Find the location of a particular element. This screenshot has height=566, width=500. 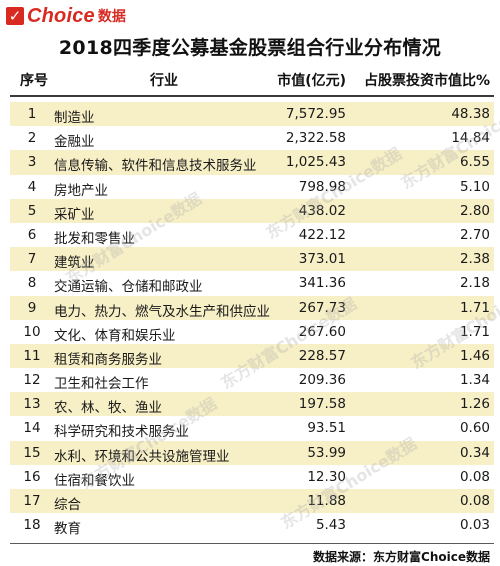

row-industry: 水利、环境和公共设施管理业 is located at coordinates (142, 456).